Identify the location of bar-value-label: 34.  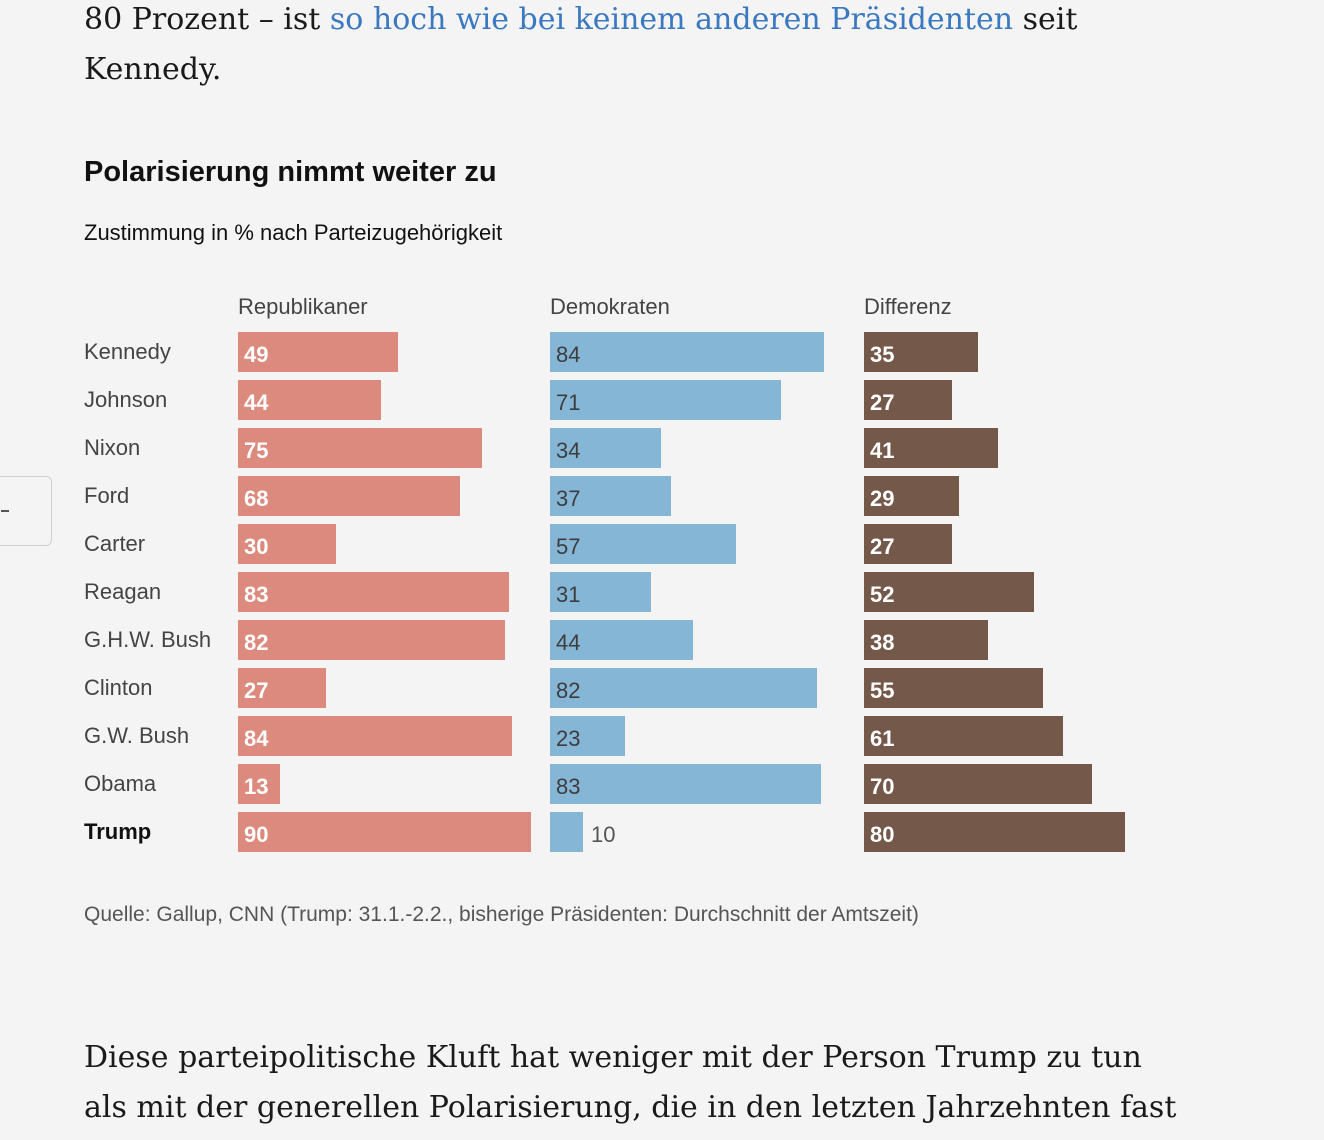
(568, 450).